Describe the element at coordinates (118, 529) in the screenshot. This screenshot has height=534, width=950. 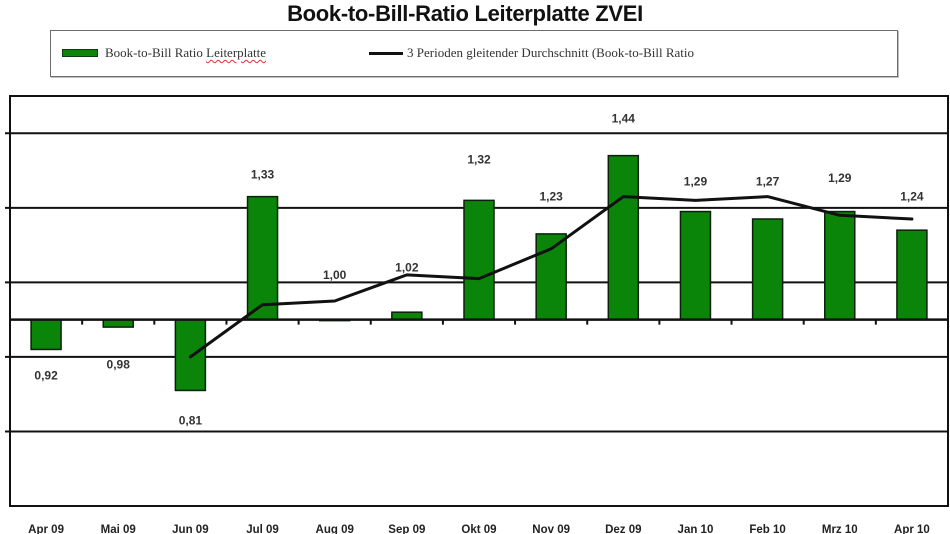
I see `x-axis-label: Mai 09` at that location.